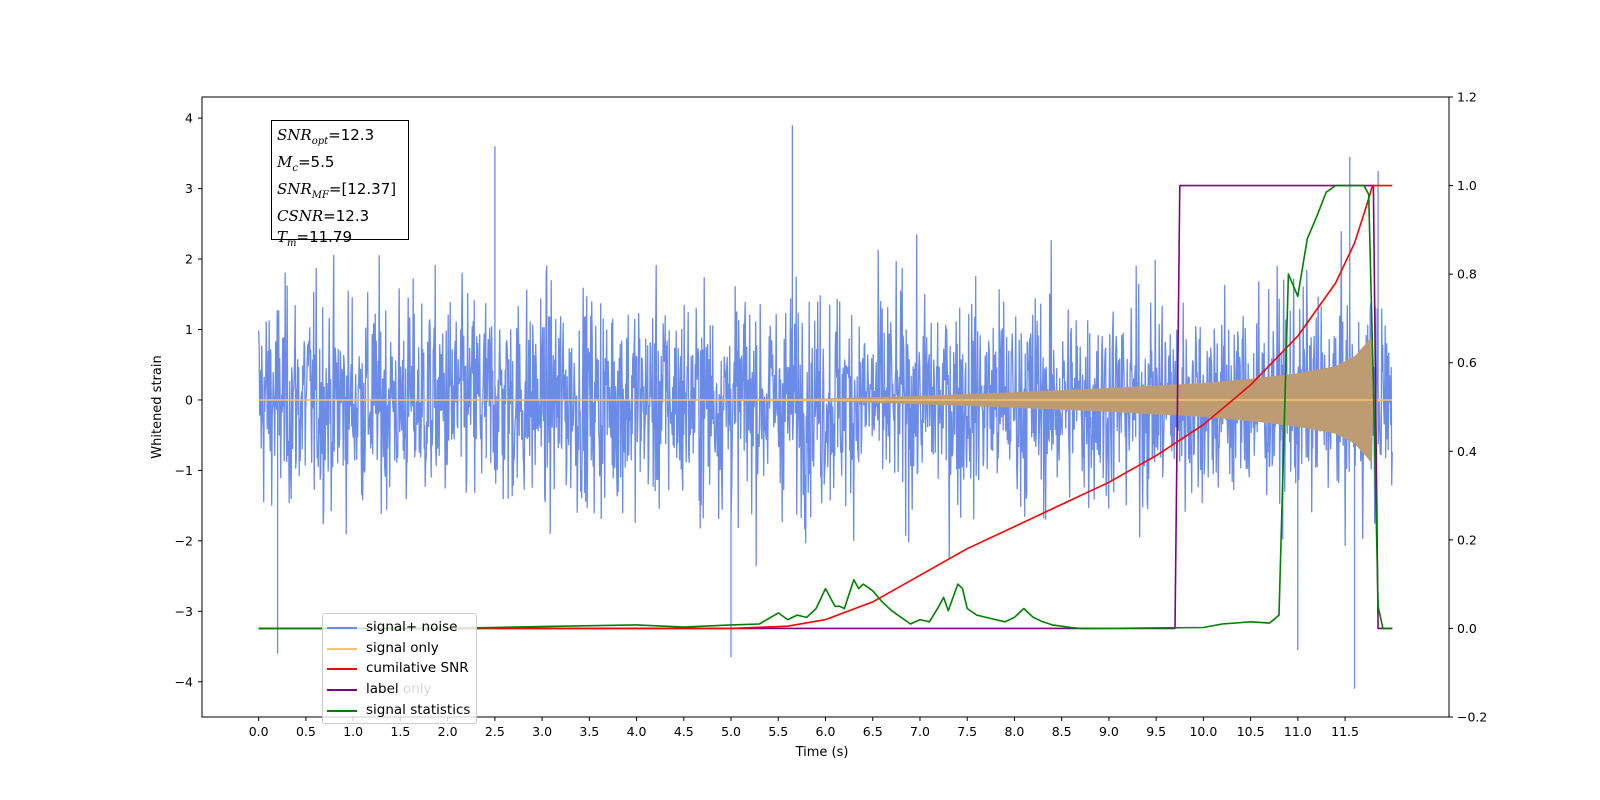  What do you see at coordinates (184, 540) in the screenshot?
I see `y-tick-label: −2` at bounding box center [184, 540].